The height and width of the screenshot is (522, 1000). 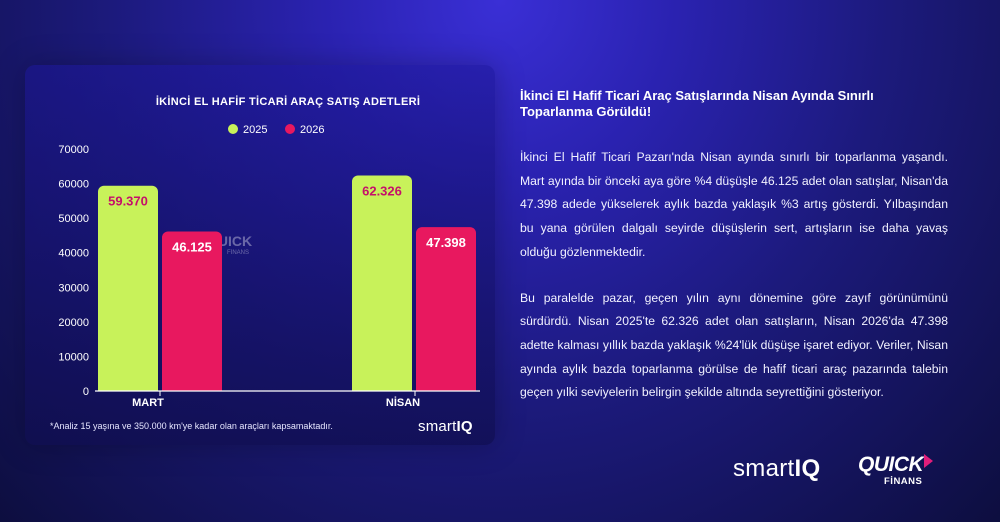 What do you see at coordinates (446, 242) in the screenshot?
I see `data-label: 47.398` at bounding box center [446, 242].